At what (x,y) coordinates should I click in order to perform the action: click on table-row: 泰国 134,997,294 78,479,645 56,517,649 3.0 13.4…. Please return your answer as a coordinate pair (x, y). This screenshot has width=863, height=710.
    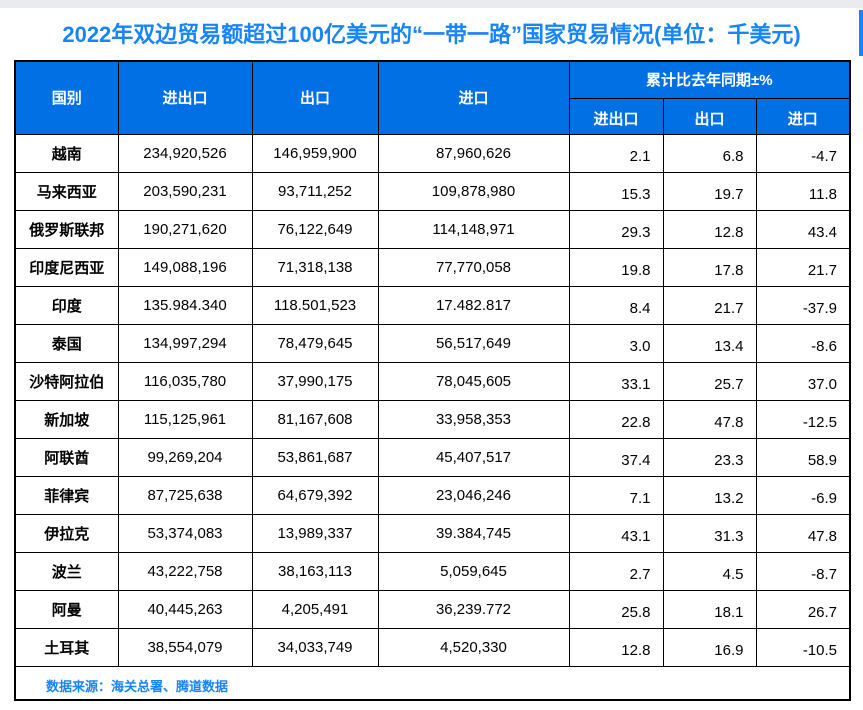
    Looking at the image, I should click on (432, 343).